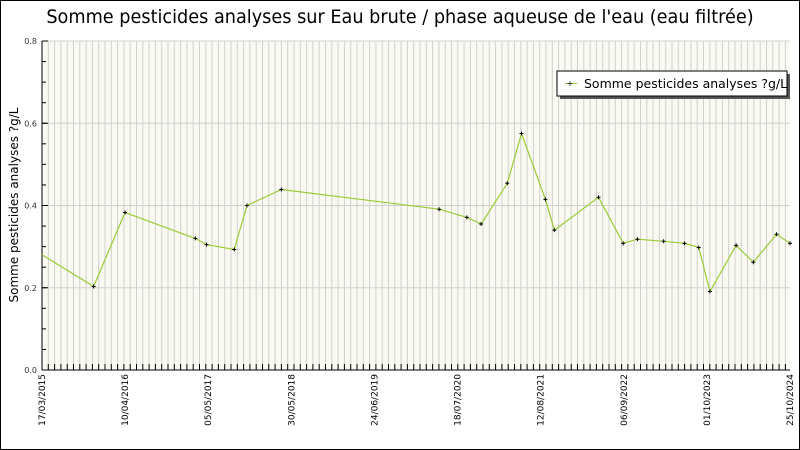 The height and width of the screenshot is (450, 800). Describe the element at coordinates (30, 288) in the screenshot. I see `y-tick-label: 0.2` at that location.